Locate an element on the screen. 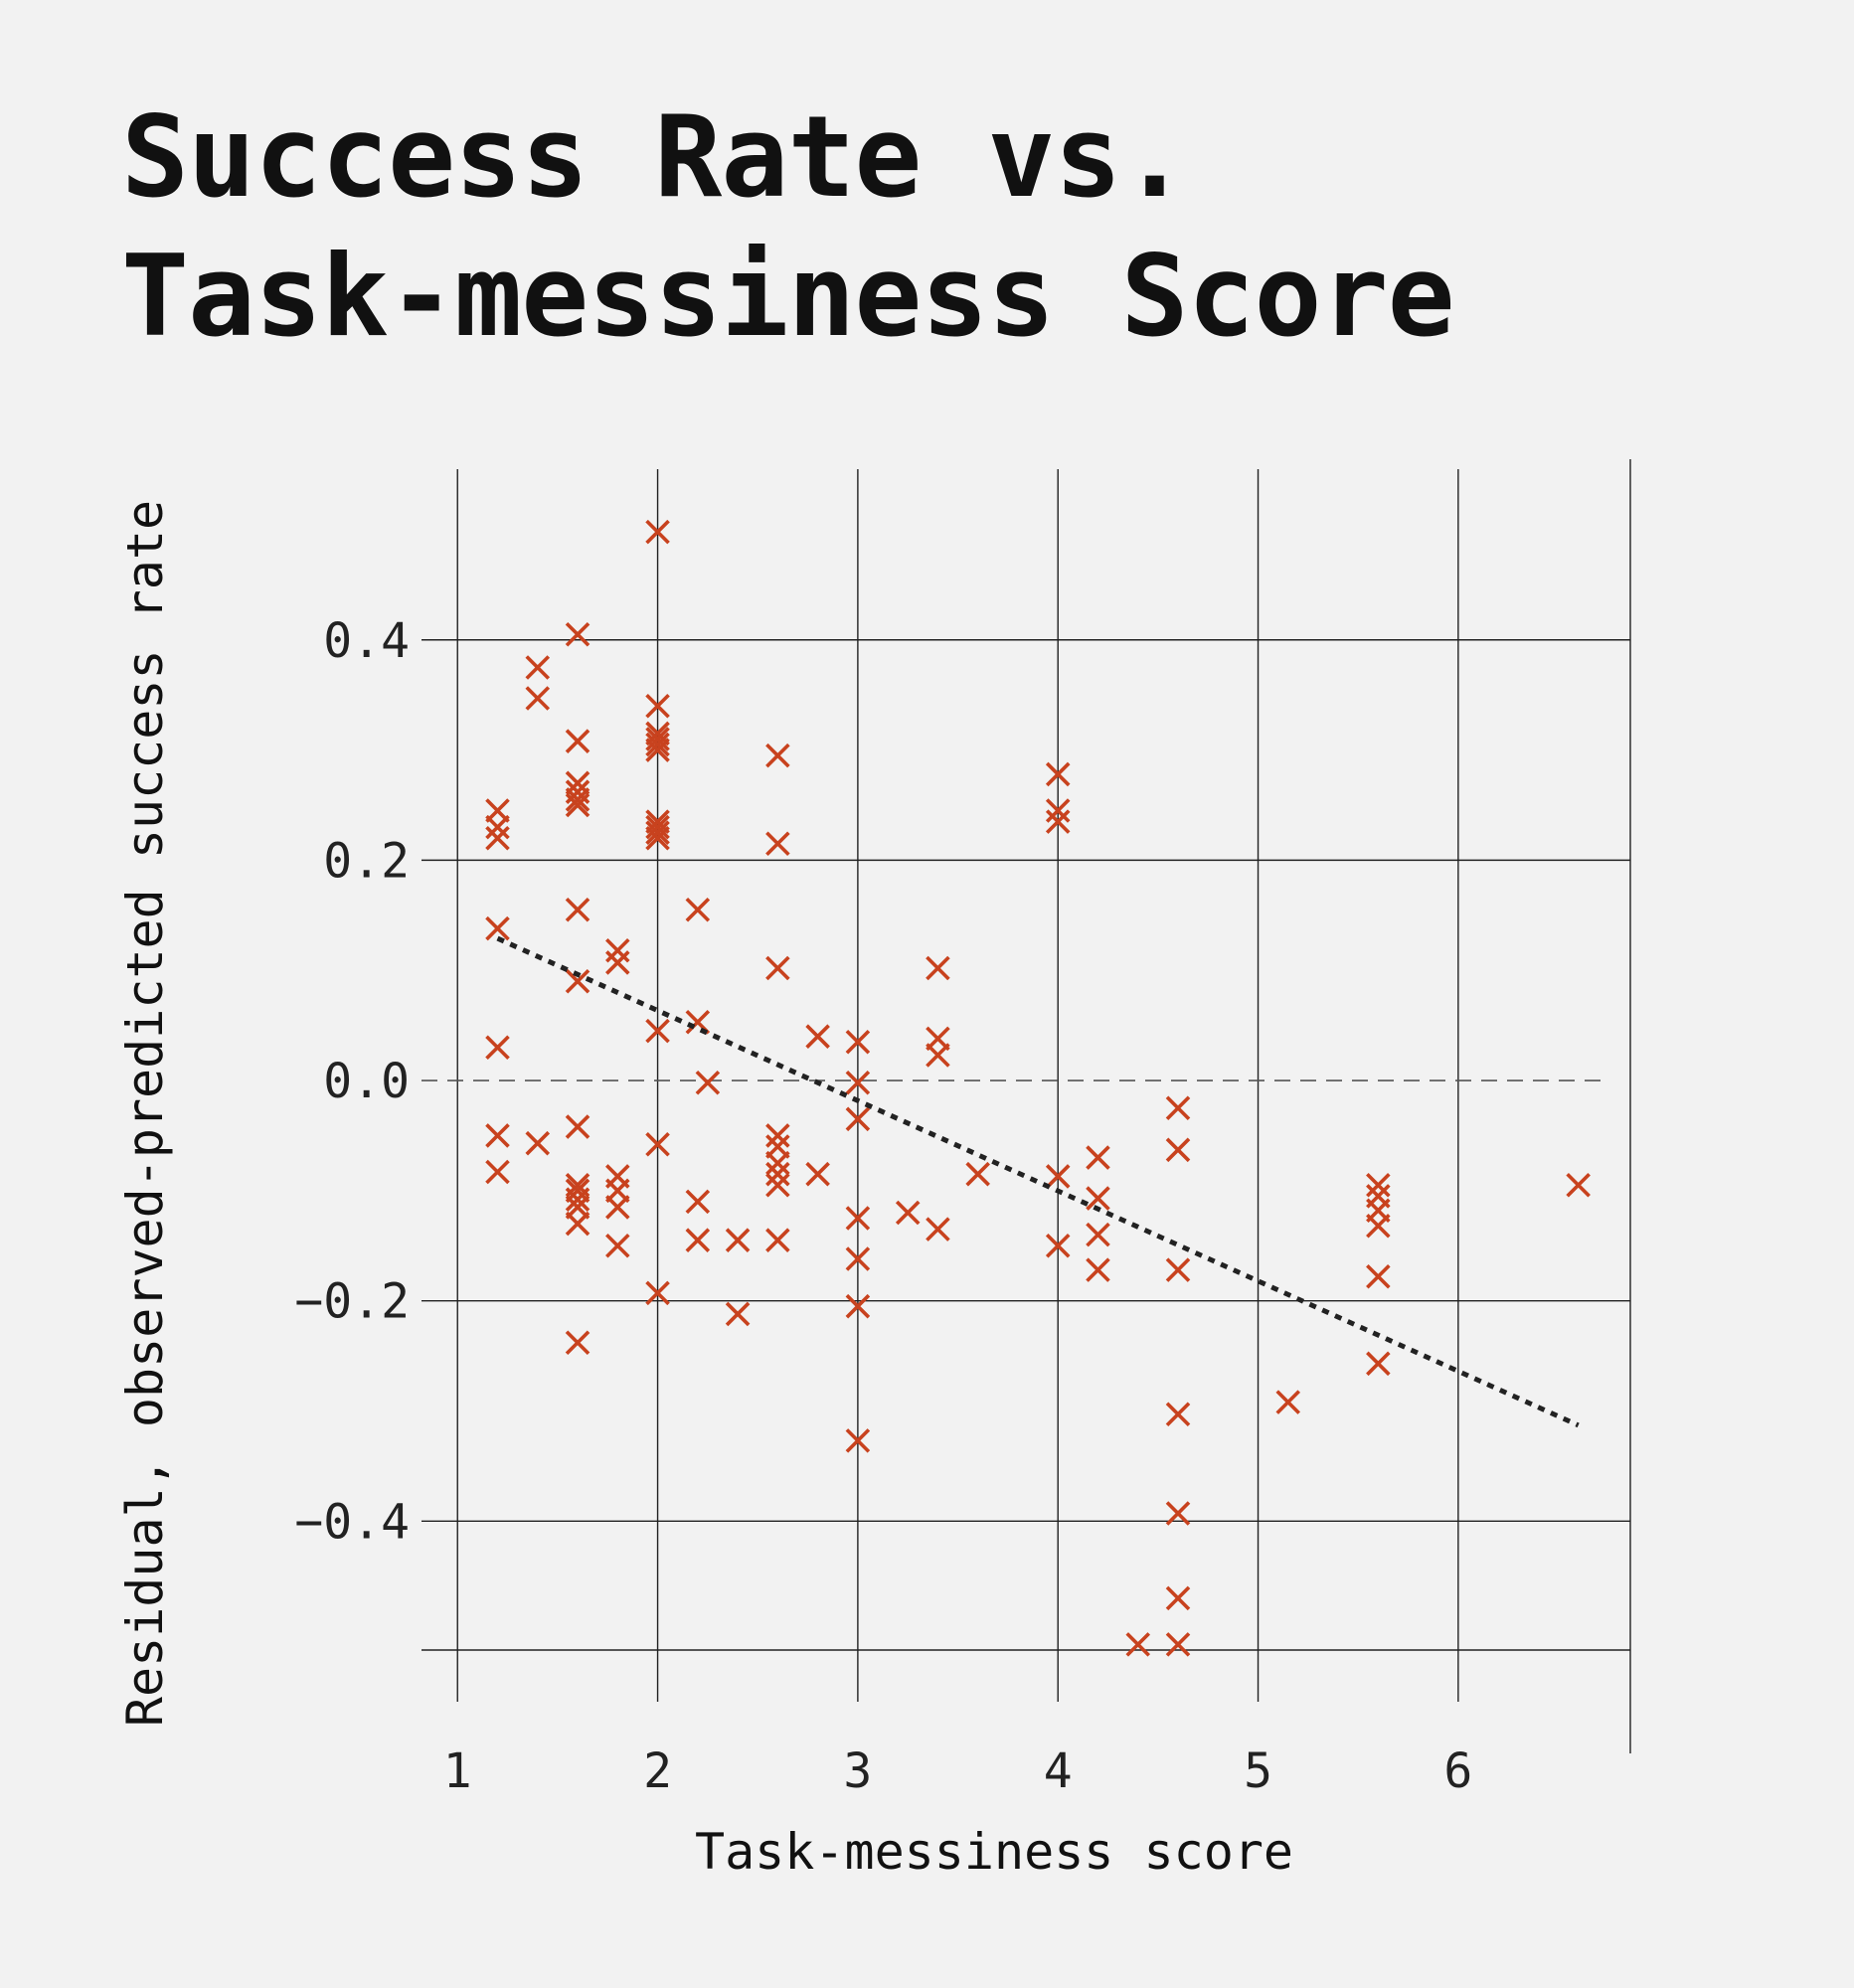  y-tick-labels: −0.4 −0.2 0.0 0.2 0.4 is located at coordinates (352, 1082).